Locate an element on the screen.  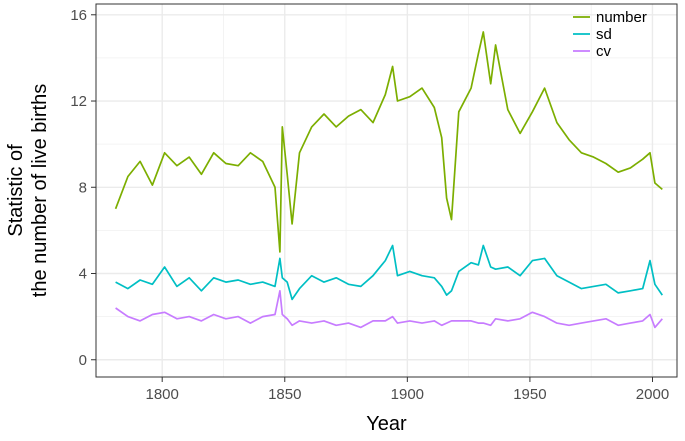
series-line-sd is located at coordinates (389, 272).